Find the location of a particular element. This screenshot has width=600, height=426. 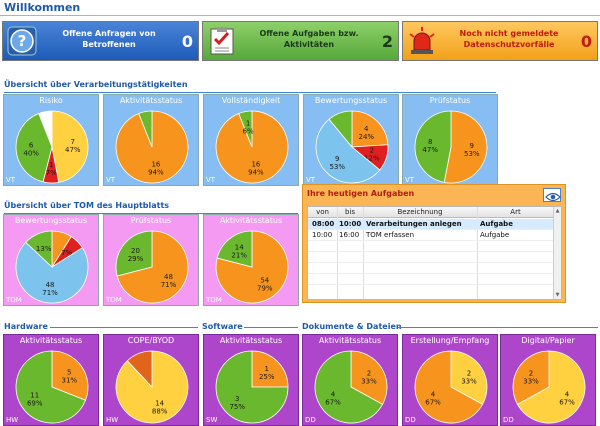

slice-percent-label: 67% is located at coordinates (433, 403).